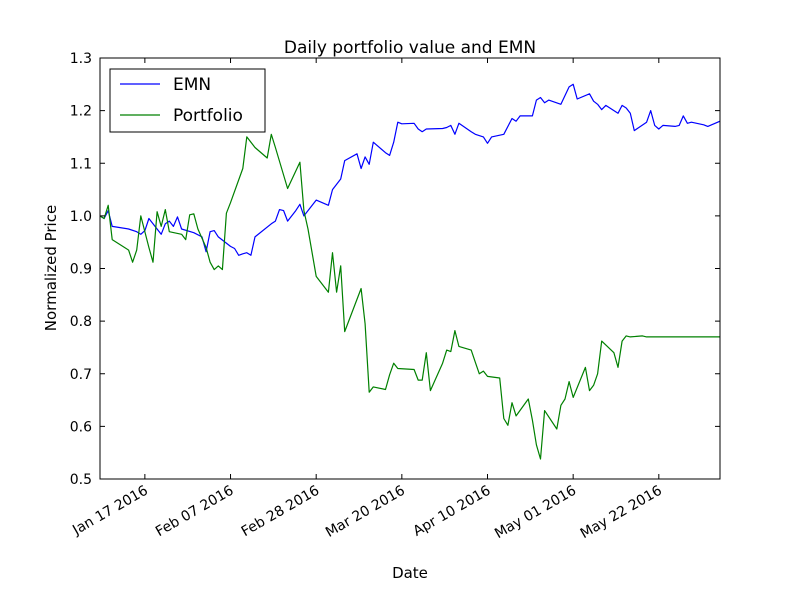 This screenshot has width=800, height=600. I want to click on y-tick-label: 0.5, so click(81, 480).